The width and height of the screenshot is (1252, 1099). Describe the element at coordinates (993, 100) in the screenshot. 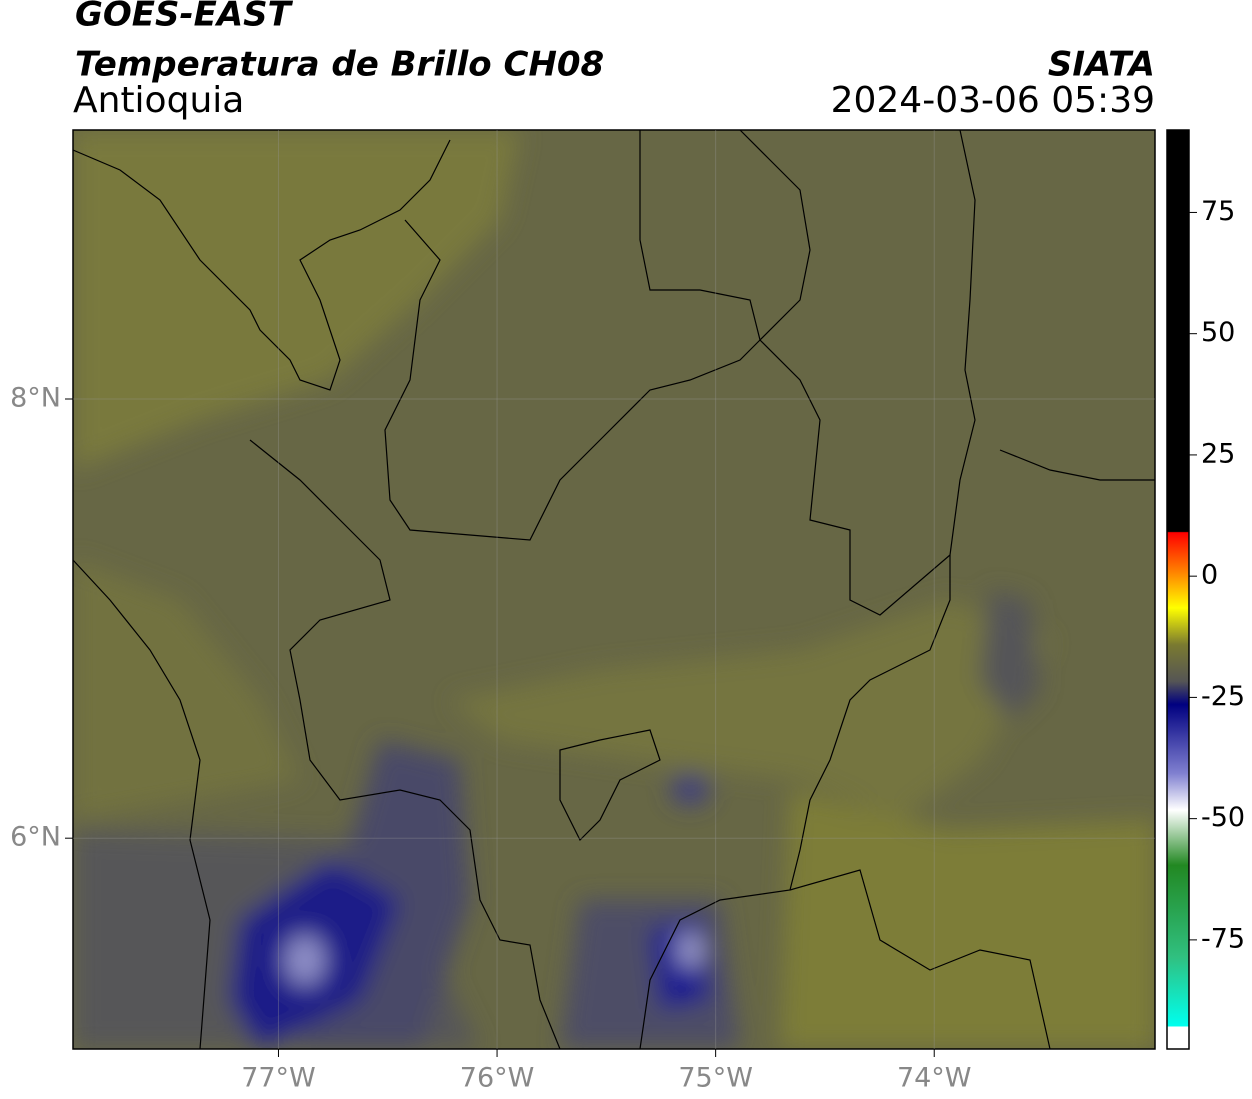

I see `datetime: 2024-03-06 05:39` at that location.